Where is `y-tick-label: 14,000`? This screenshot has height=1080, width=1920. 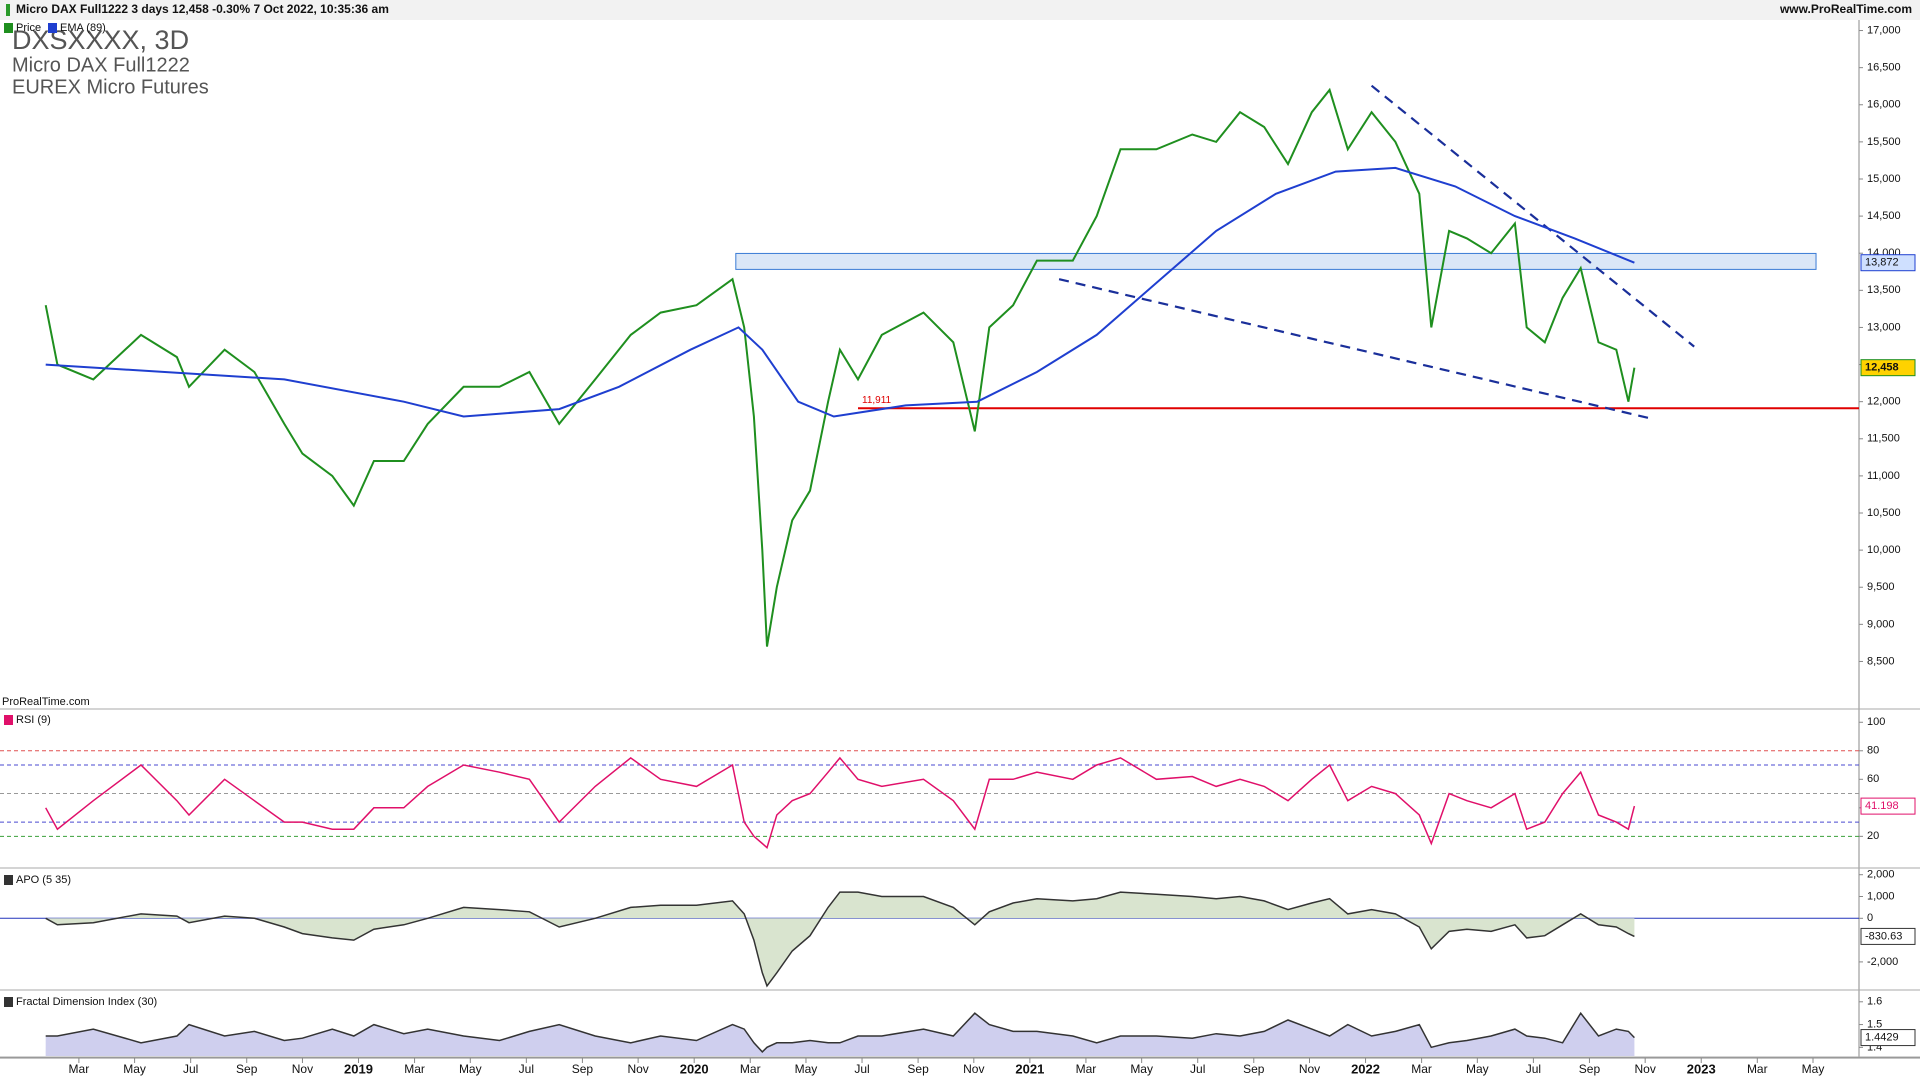 y-tick-label: 14,000 is located at coordinates (1884, 253).